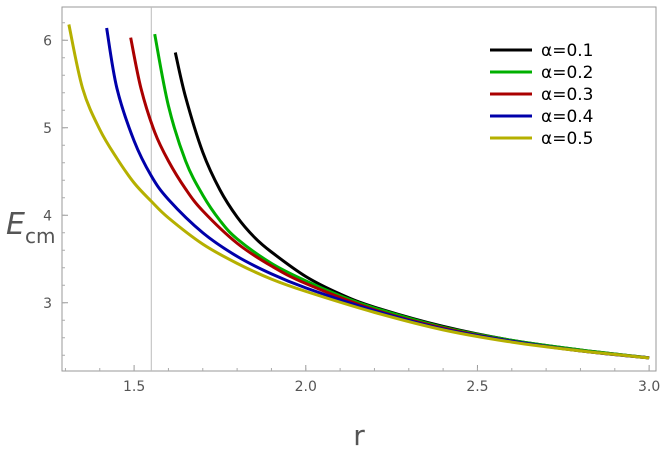 The width and height of the screenshot is (664, 452). I want to click on y-tick-label: 4, so click(47, 216).